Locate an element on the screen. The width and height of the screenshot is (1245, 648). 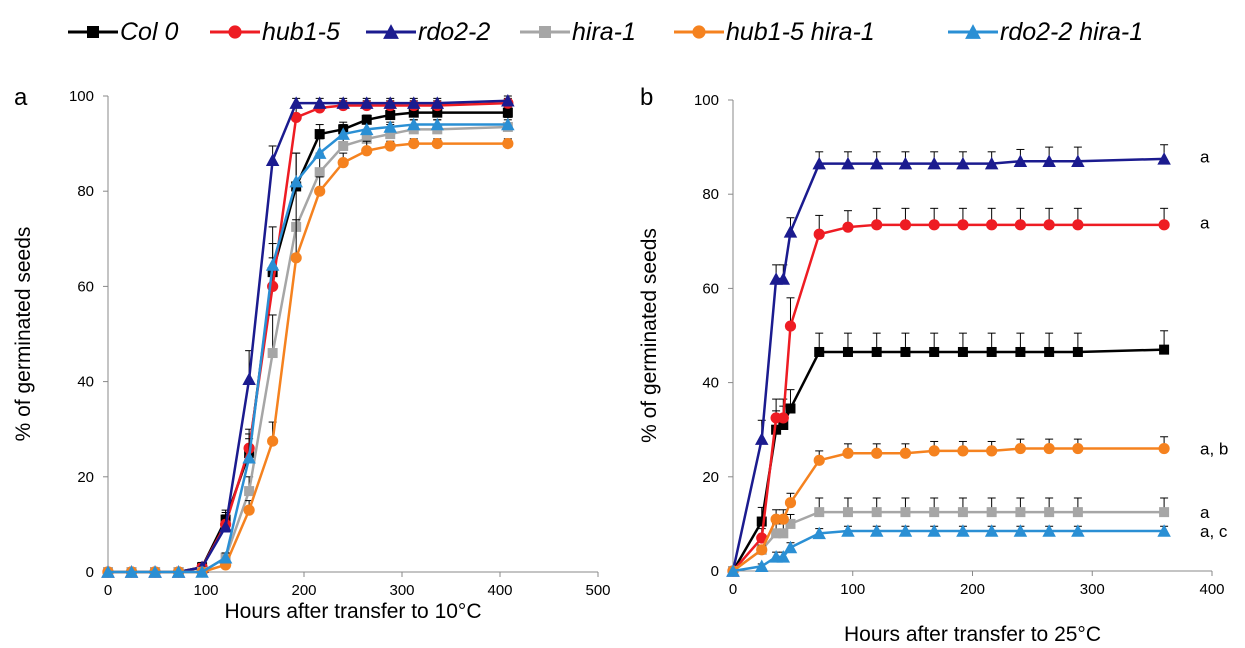
legend-item-hub1-5: hub1-5 is located at coordinates (275, 32).